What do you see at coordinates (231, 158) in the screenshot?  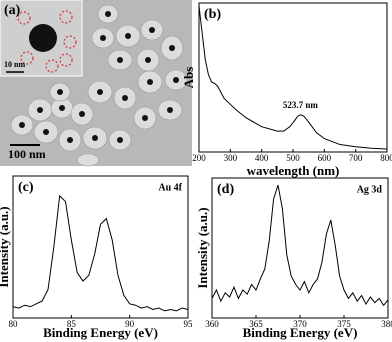 I see `x-tick-label: 300` at bounding box center [231, 158].